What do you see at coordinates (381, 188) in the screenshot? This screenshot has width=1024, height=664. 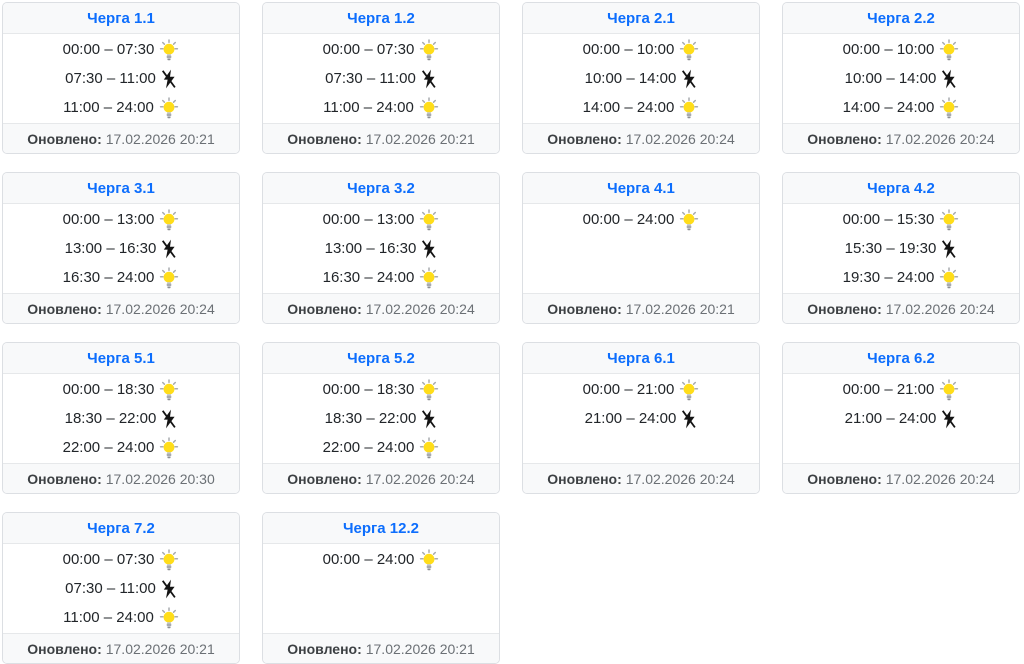 I see `queue-card-header: Черга 3.2` at bounding box center [381, 188].